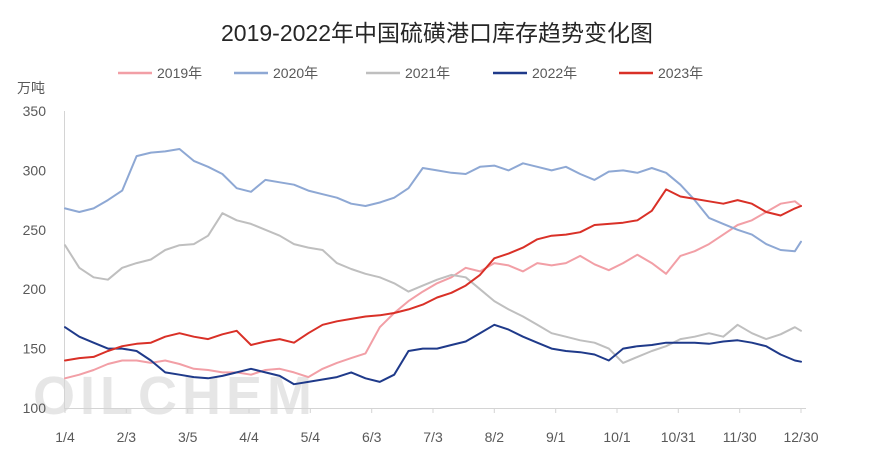  I want to click on y-tick-label: 150, so click(35, 349).